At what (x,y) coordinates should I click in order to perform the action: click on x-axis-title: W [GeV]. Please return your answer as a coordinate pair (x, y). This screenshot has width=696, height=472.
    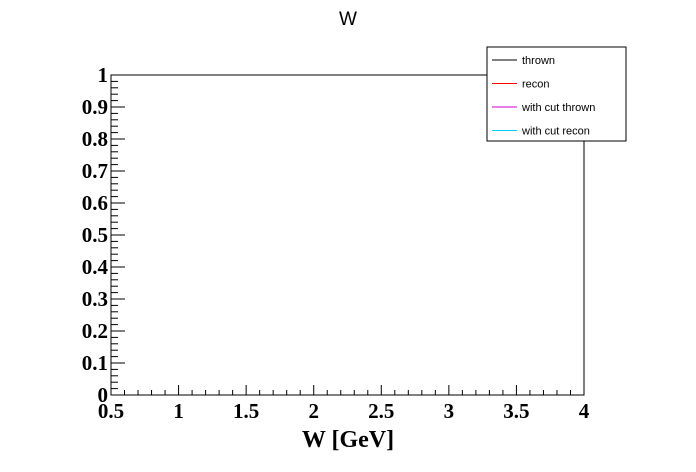
    Looking at the image, I should click on (348, 440).